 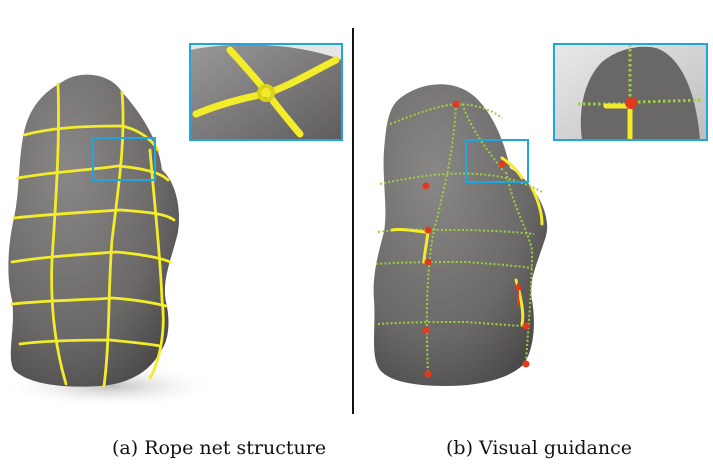 I want to click on caption-rope-net: (a) Rope net structure, so click(x=219, y=448).